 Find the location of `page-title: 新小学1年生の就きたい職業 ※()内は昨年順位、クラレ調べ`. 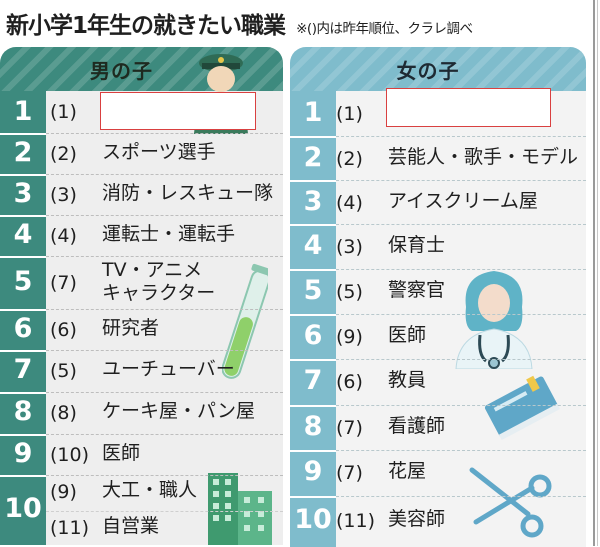

page-title: 新小学1年生の就きたい職業 ※()内は昨年順位、クラレ調べ is located at coordinates (239, 23).